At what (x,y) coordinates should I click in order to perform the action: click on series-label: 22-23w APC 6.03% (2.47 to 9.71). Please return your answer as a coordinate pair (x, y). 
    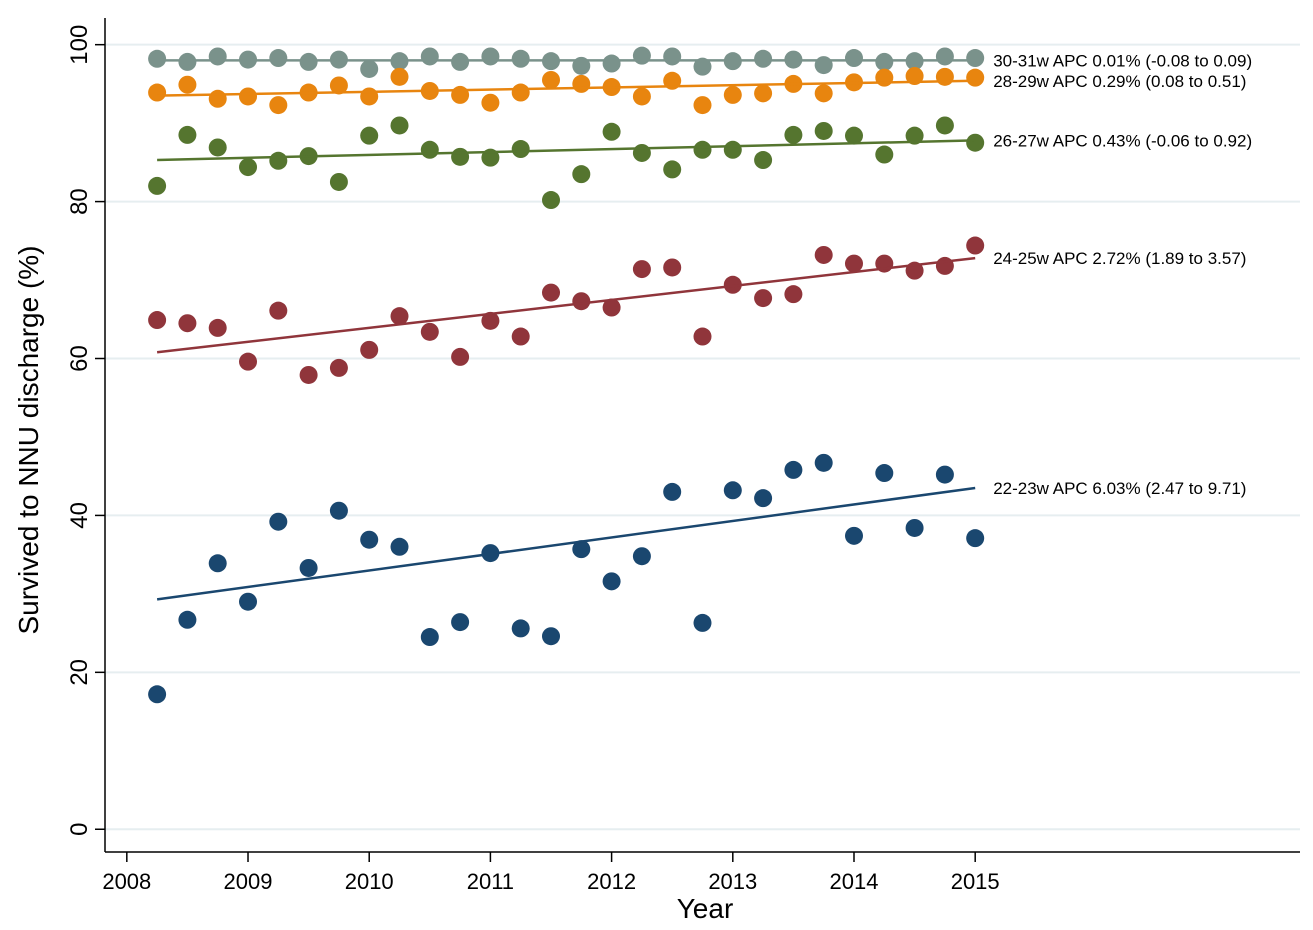
    Looking at the image, I should click on (1119, 488).